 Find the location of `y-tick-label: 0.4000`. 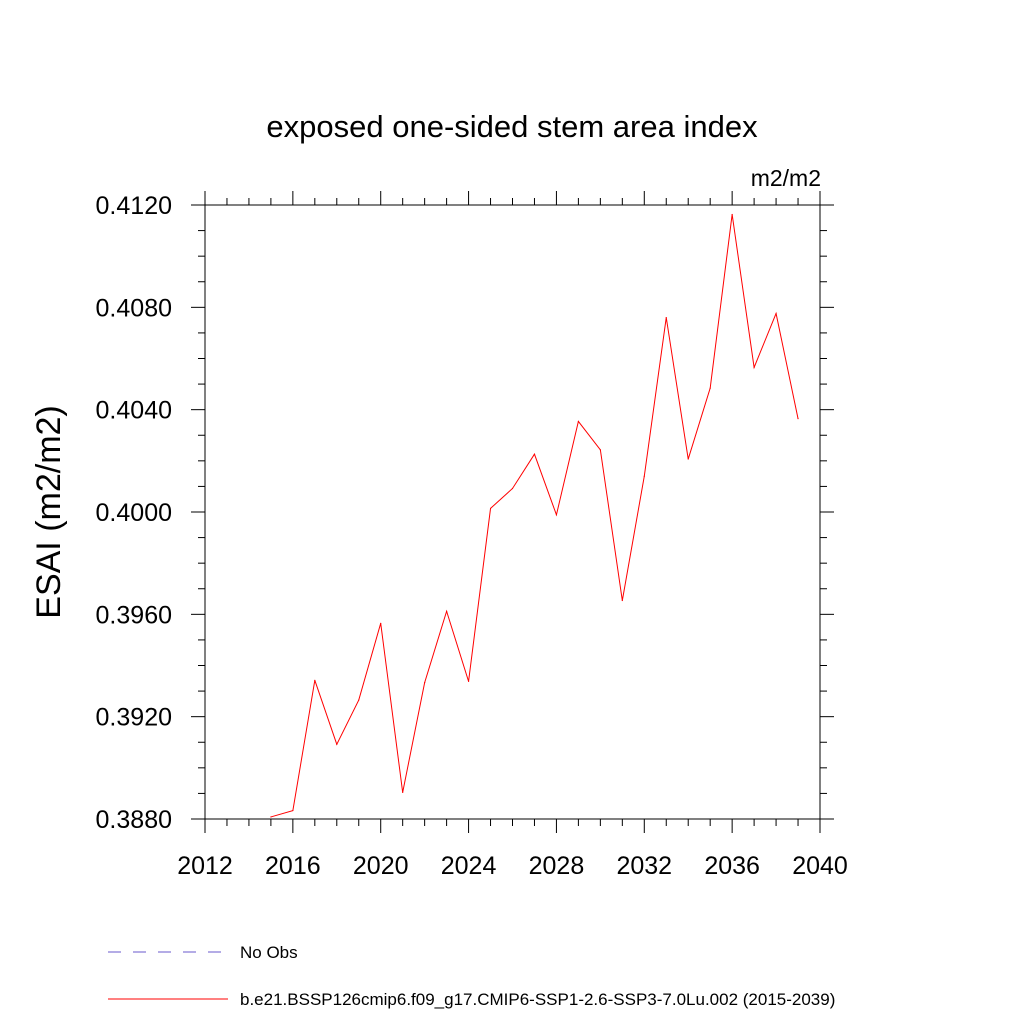

y-tick-label: 0.4000 is located at coordinates (134, 513).